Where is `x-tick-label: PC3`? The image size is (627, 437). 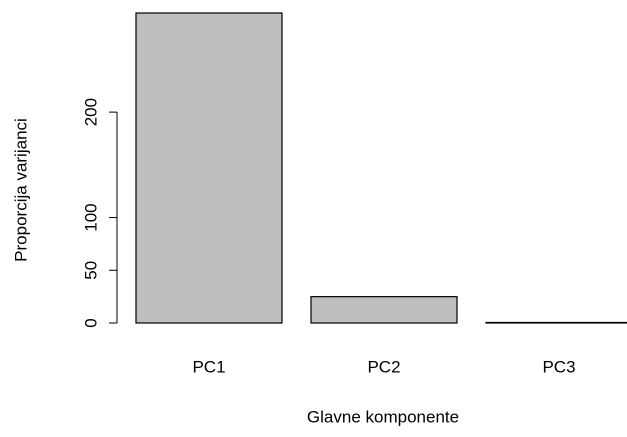 x-tick-label: PC3 is located at coordinates (558, 366).